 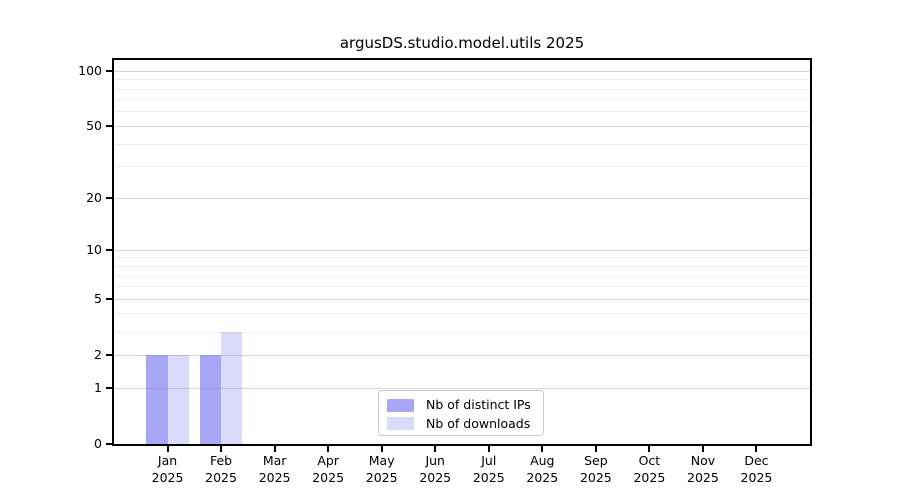 I want to click on x-tick-label: Aug 2025, so click(x=542, y=469).